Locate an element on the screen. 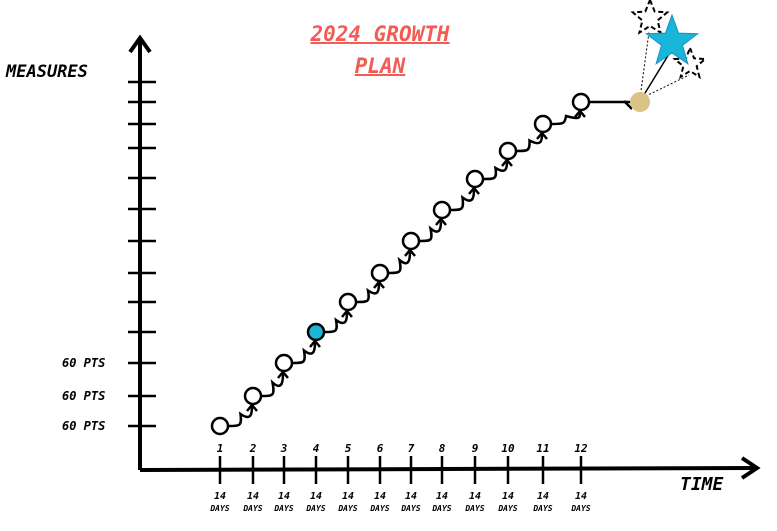  x-axis-arrow is located at coordinates (750, 468).